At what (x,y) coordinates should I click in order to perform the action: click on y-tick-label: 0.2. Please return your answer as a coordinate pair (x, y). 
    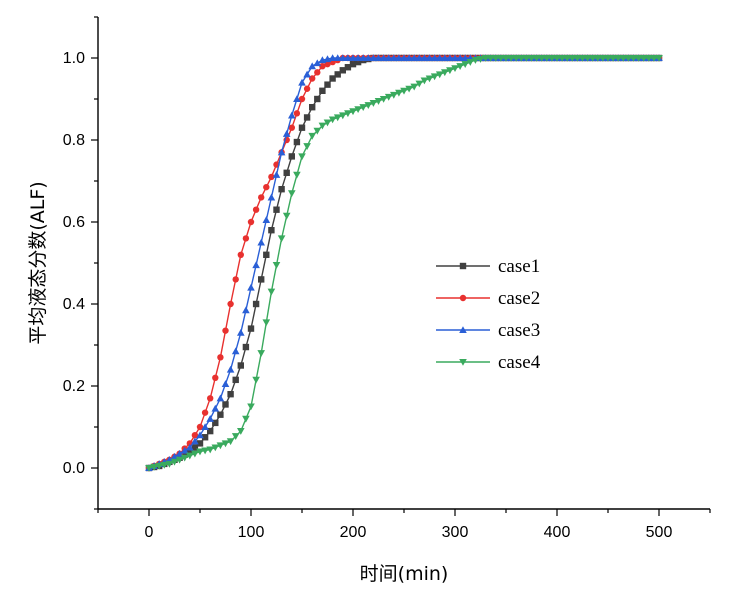
    Looking at the image, I should click on (74, 386).